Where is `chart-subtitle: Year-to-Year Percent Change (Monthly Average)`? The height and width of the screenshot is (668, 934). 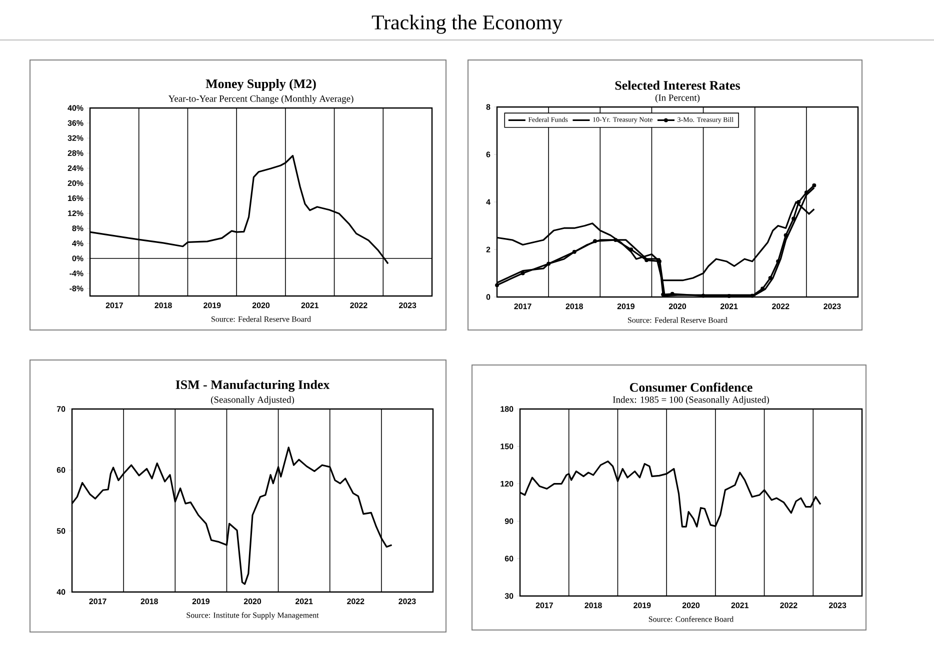 chart-subtitle: Year-to-Year Percent Change (Monthly Average) is located at coordinates (261, 99).